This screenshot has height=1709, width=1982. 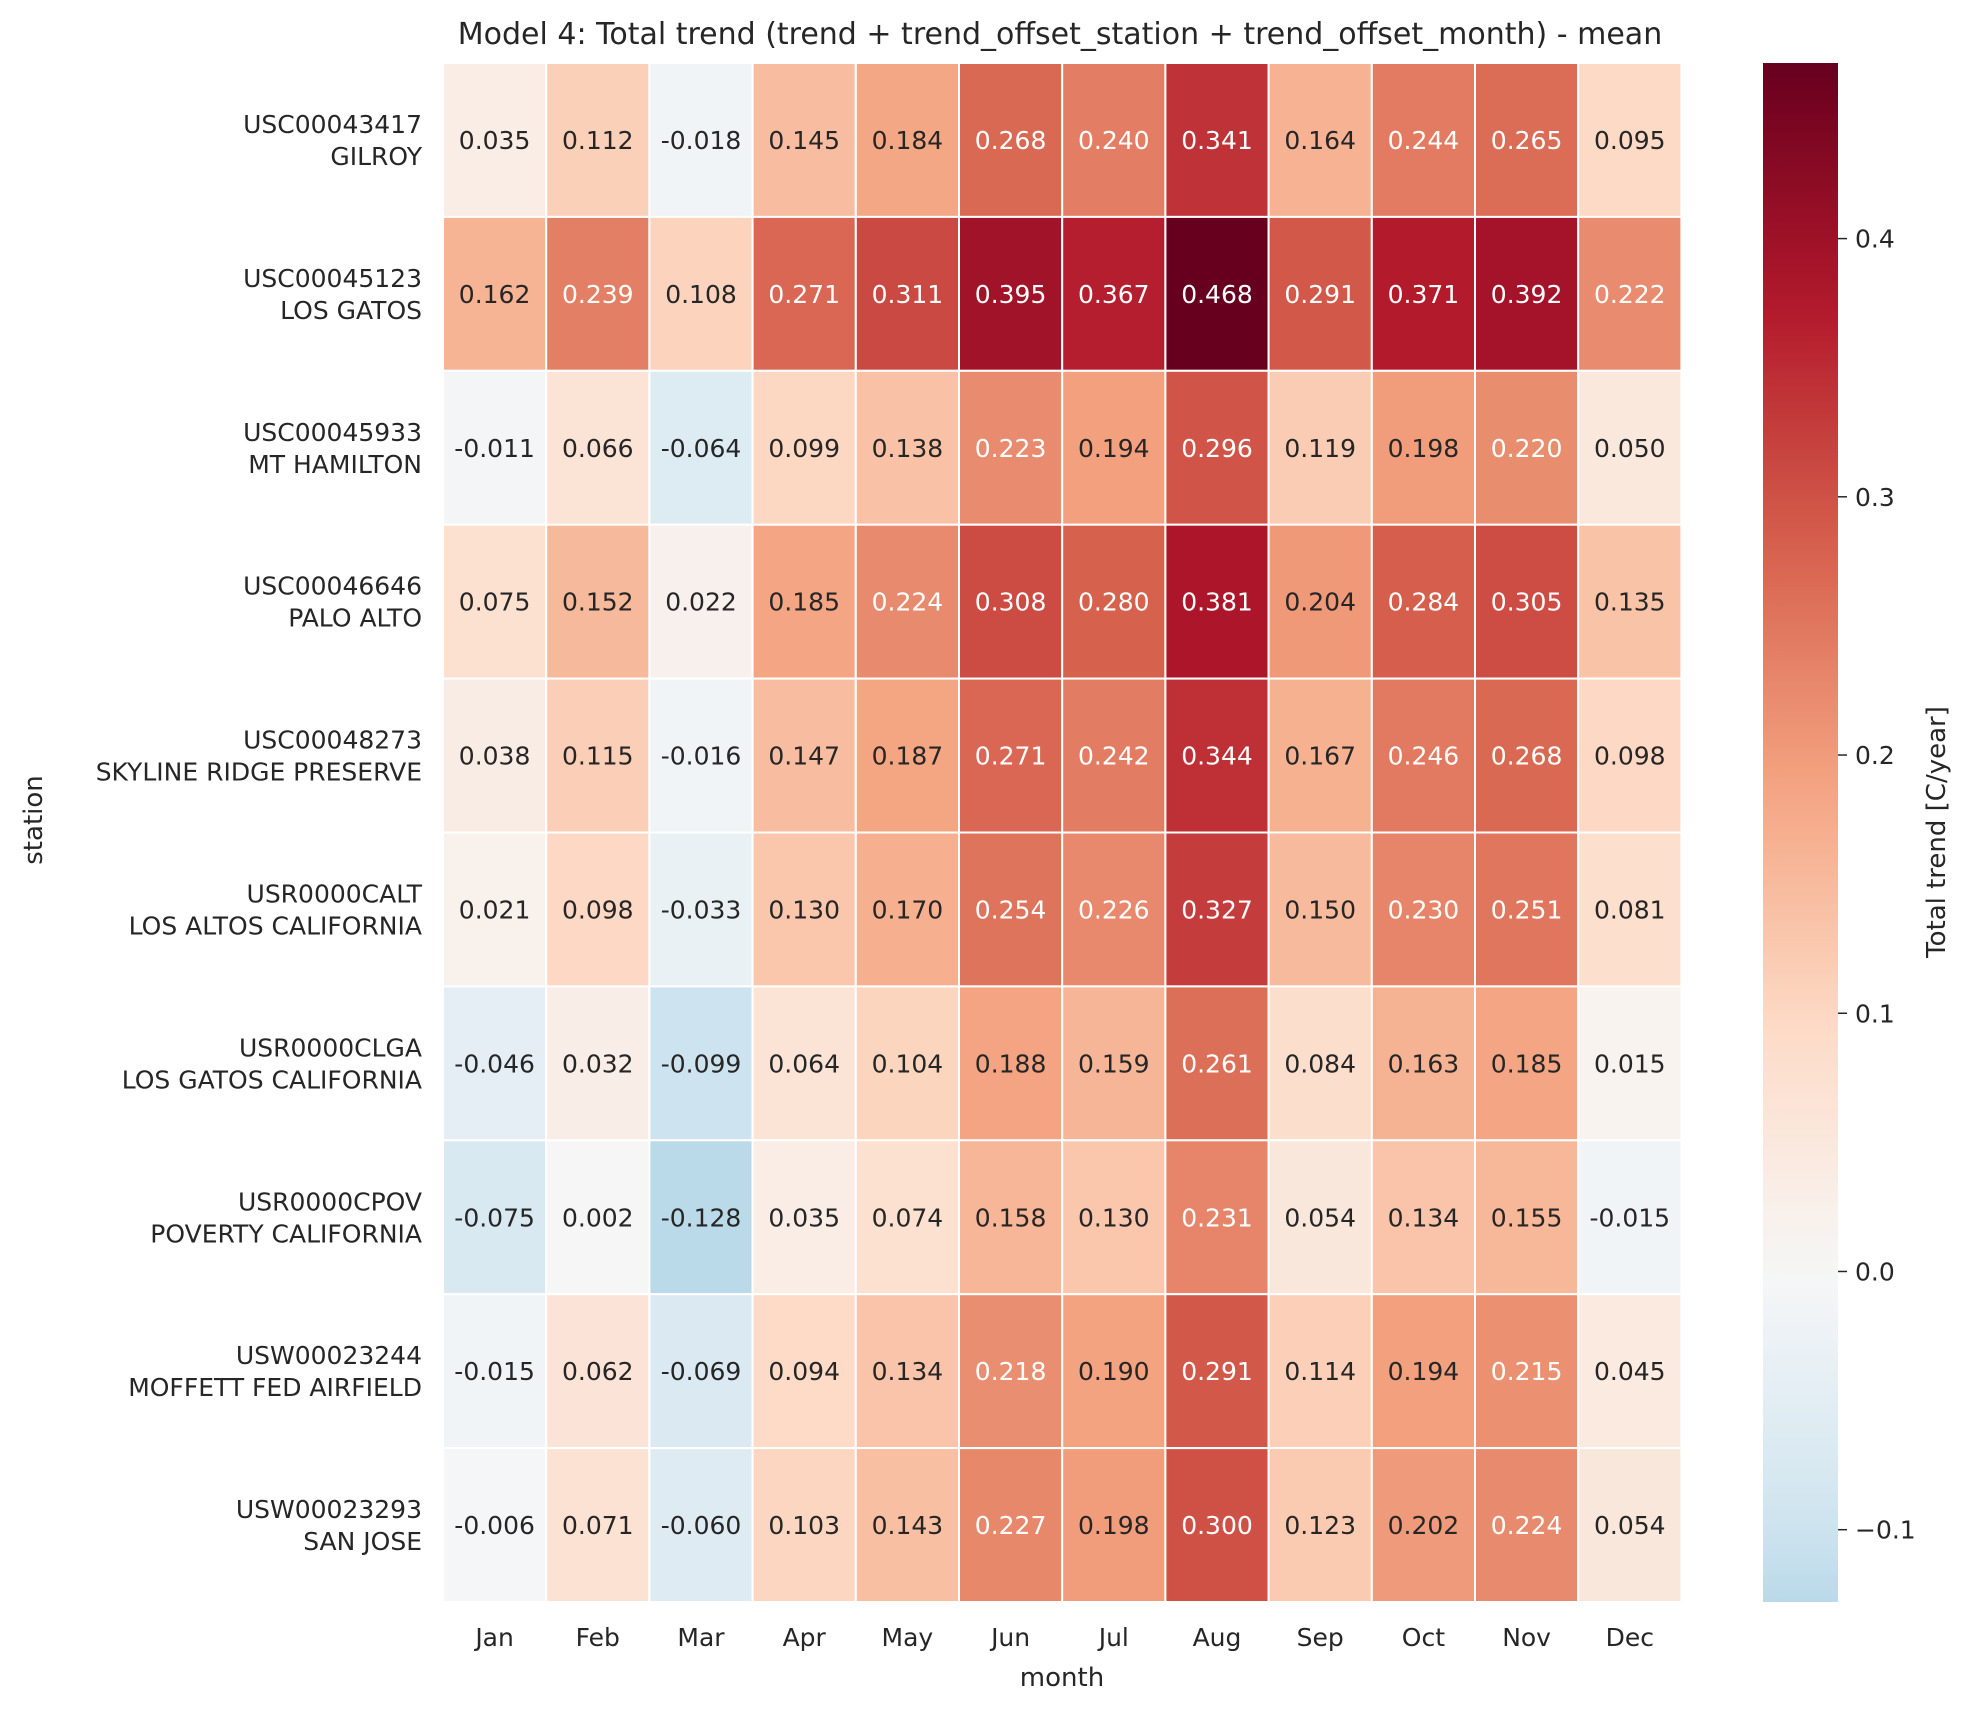 I want to click on cell-value-label: 0.190, so click(x=1114, y=1371).